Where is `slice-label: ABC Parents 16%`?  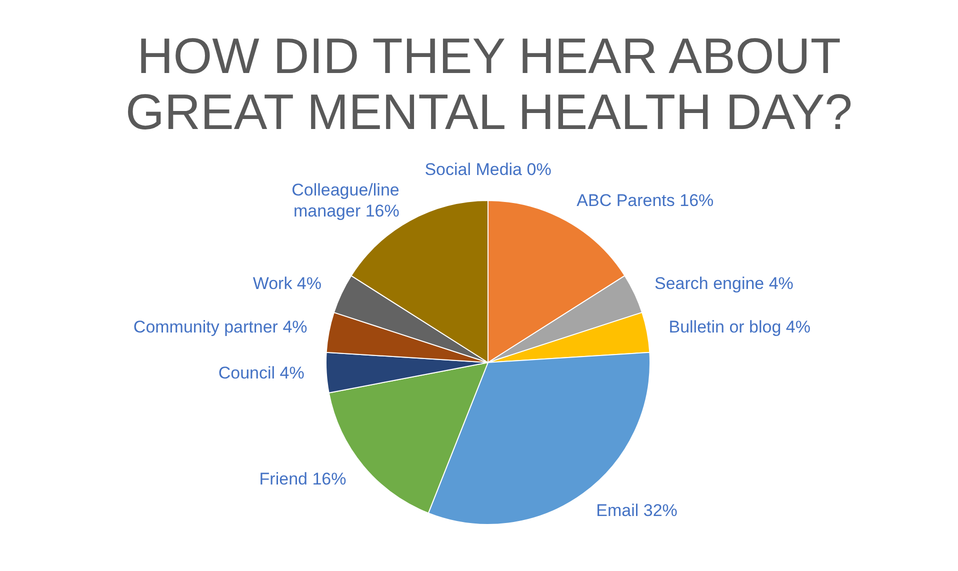
slice-label: ABC Parents 16% is located at coordinates (645, 200).